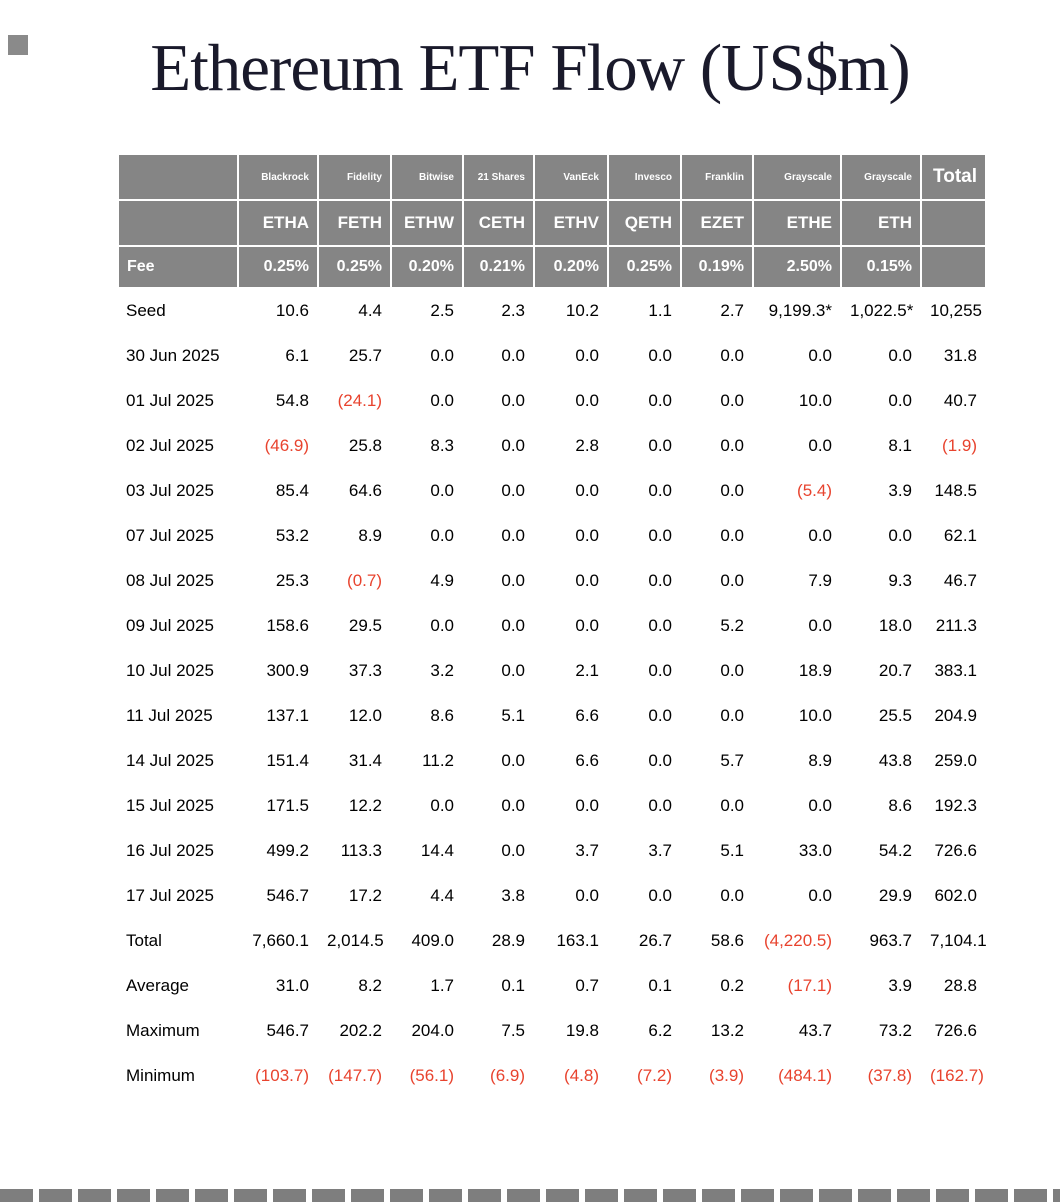  What do you see at coordinates (427, 267) in the screenshot?
I see `header-fee: 0.20%` at bounding box center [427, 267].